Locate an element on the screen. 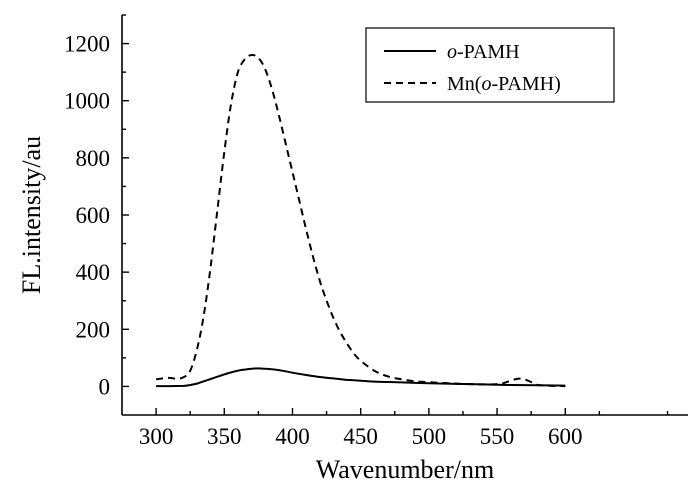 This screenshot has height=491, width=700. legend: o-PAMH Mn(o-PAMH) is located at coordinates (490, 65).